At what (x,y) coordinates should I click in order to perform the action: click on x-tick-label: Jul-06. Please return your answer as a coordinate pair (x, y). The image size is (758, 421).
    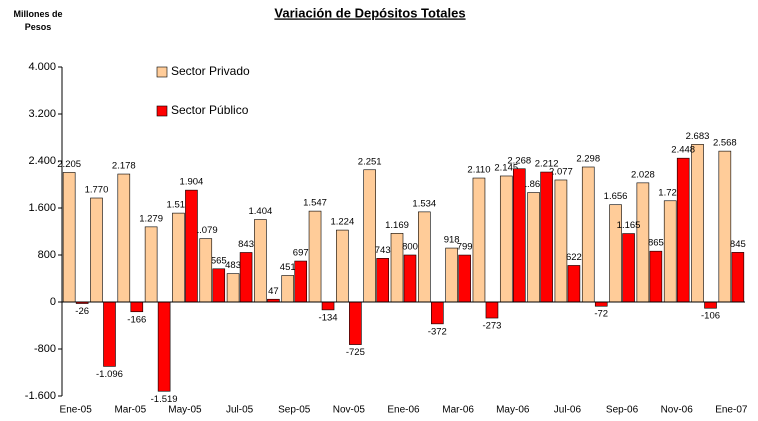
    Looking at the image, I should click on (568, 410).